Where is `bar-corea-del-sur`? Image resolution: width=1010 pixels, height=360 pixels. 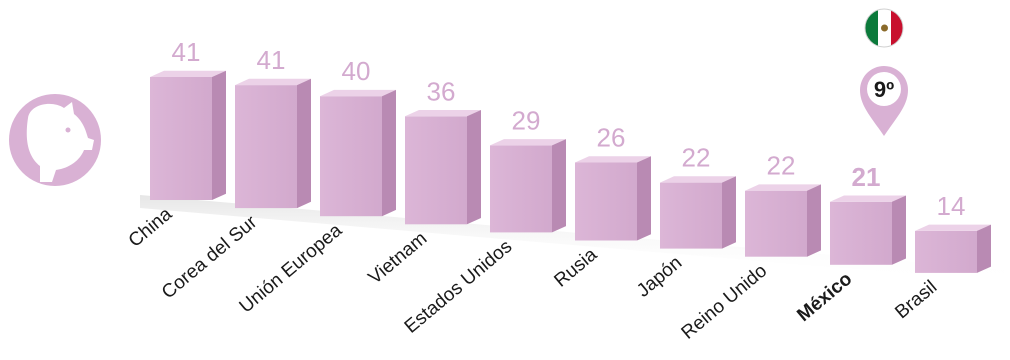 bar-corea-del-sur is located at coordinates (273, 143).